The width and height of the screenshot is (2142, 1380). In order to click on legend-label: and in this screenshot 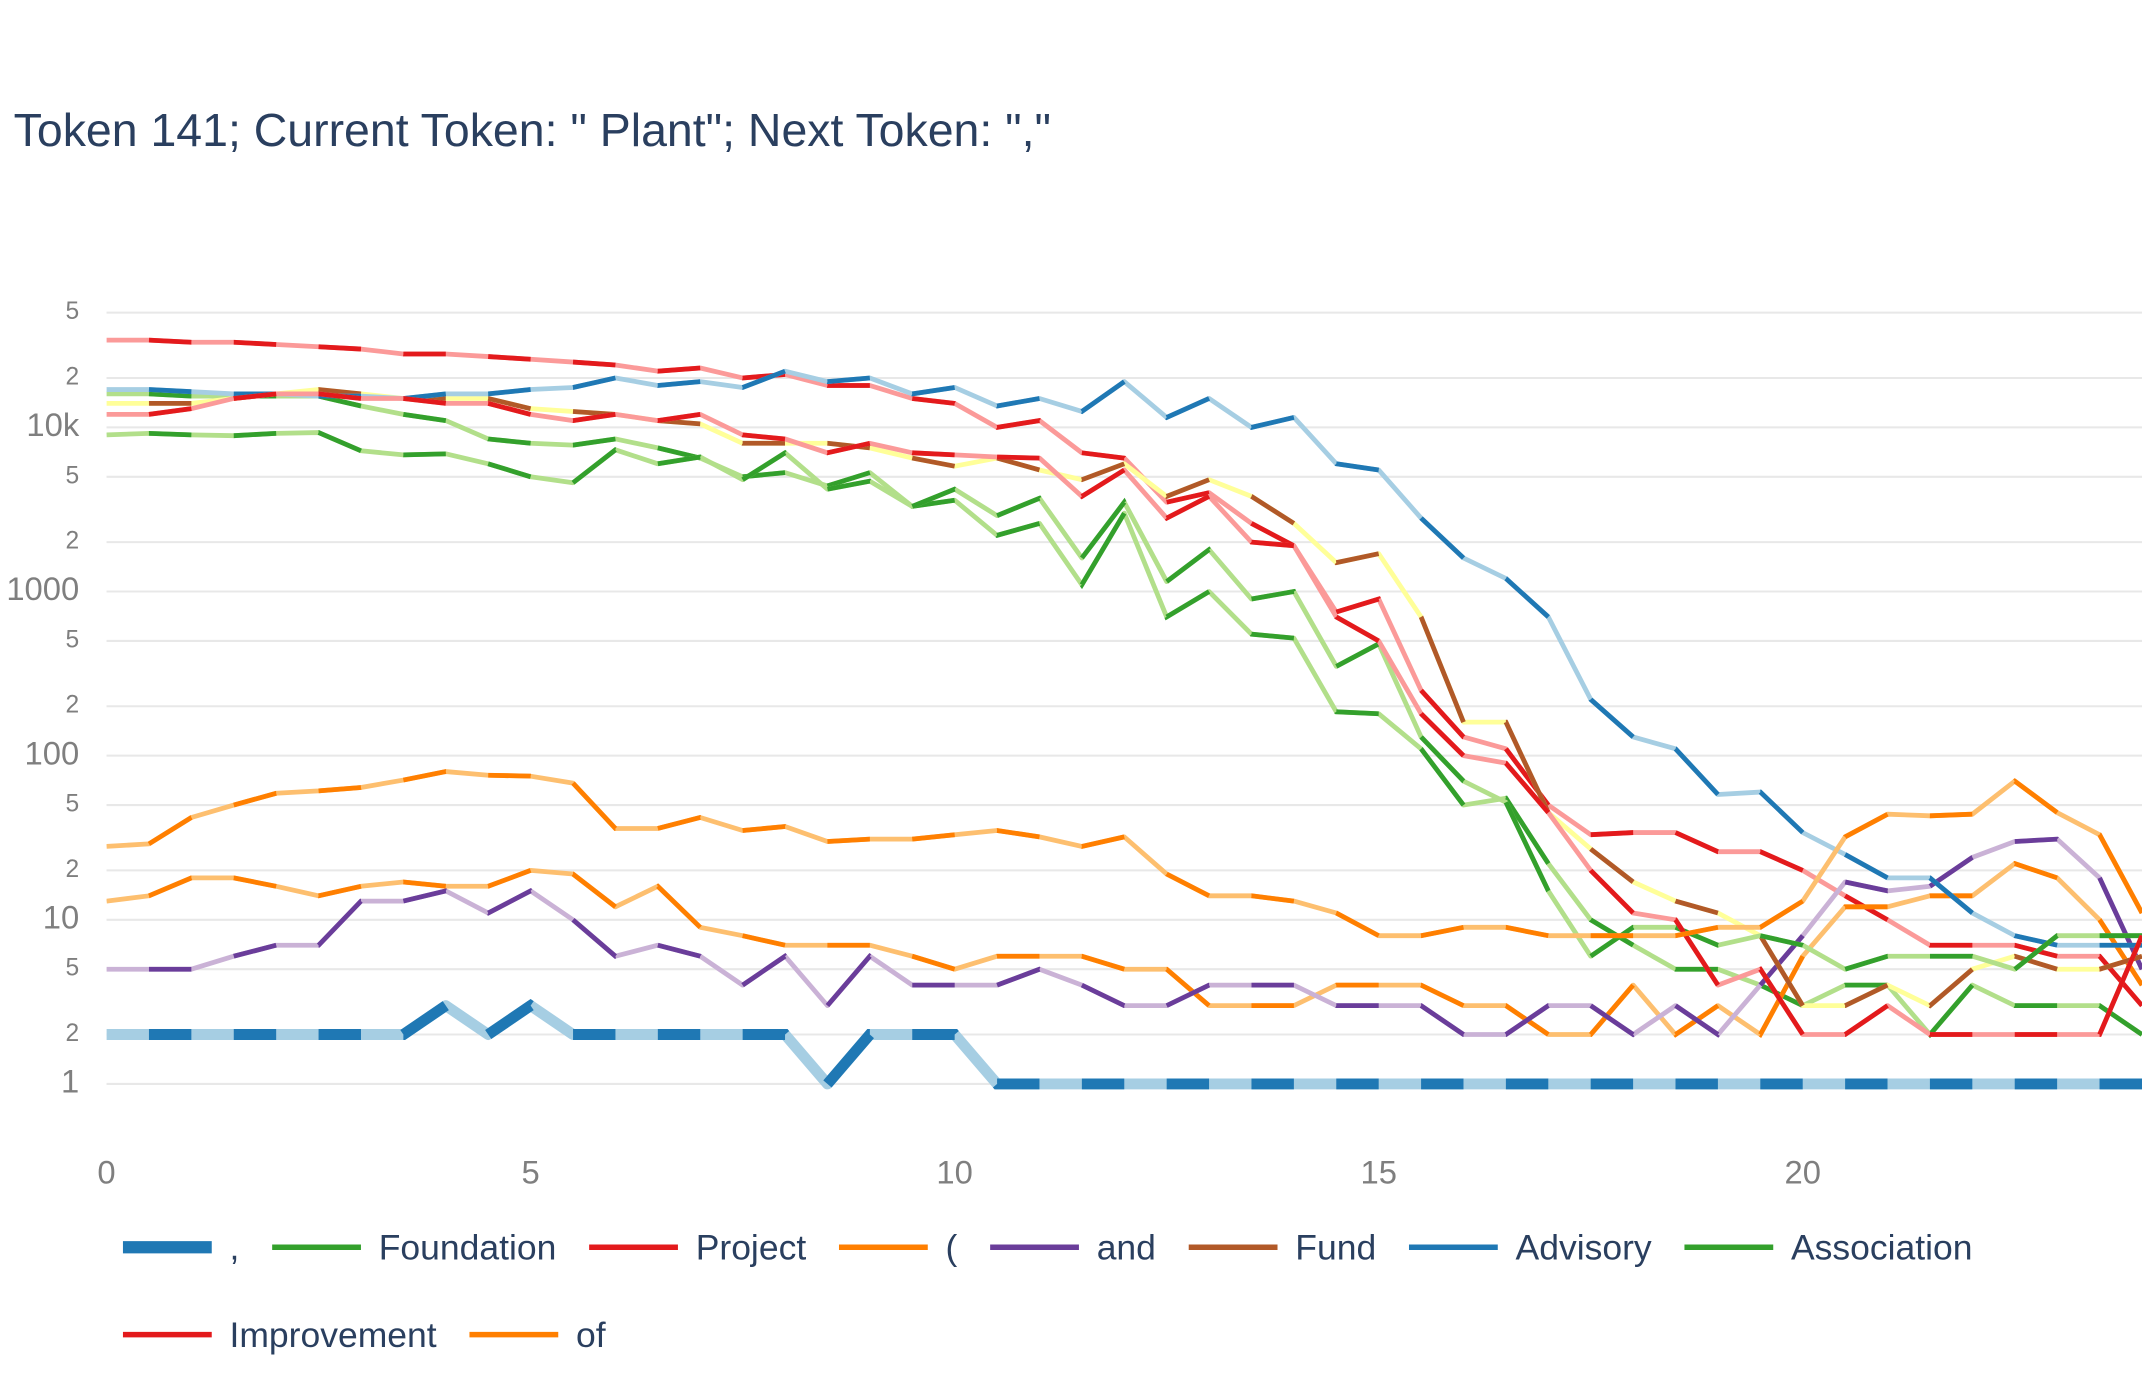, I will do `click(1126, 1247)`.